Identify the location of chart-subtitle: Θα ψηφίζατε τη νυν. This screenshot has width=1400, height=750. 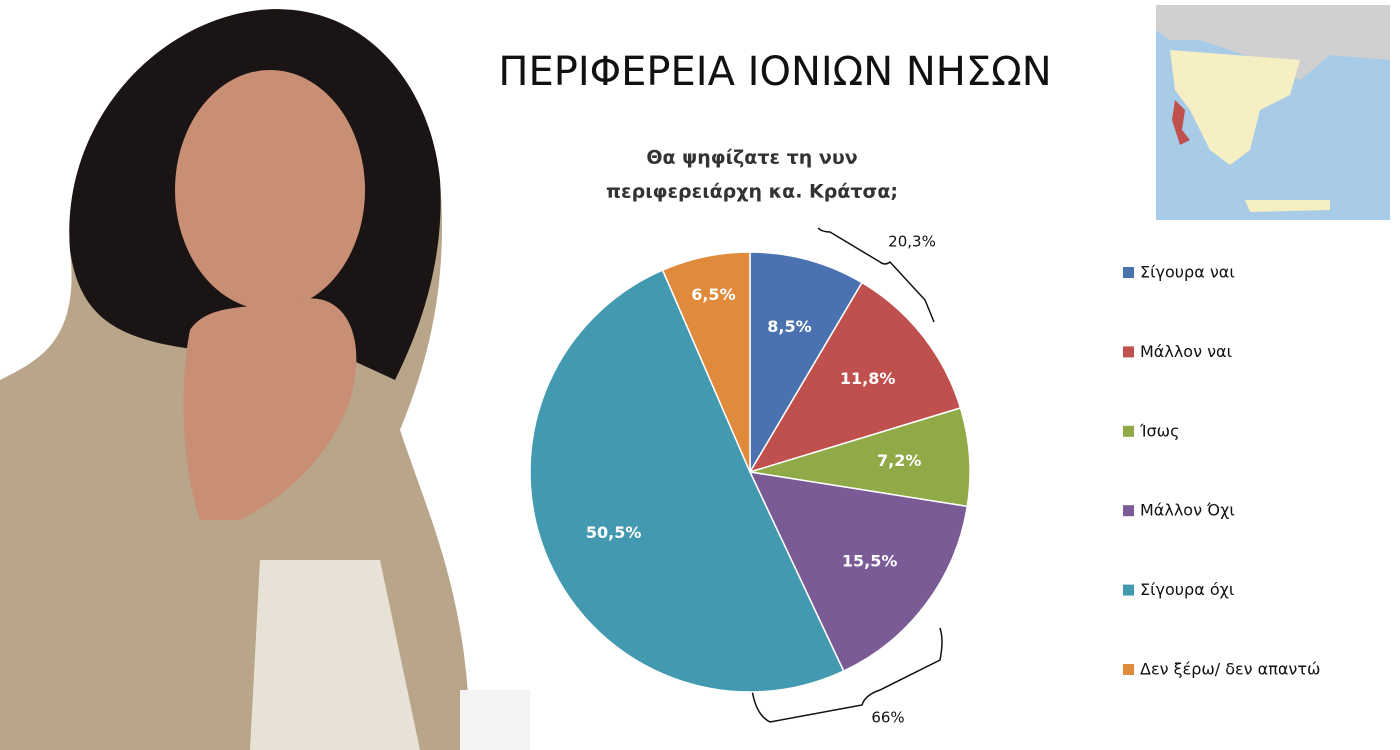
(751, 158).